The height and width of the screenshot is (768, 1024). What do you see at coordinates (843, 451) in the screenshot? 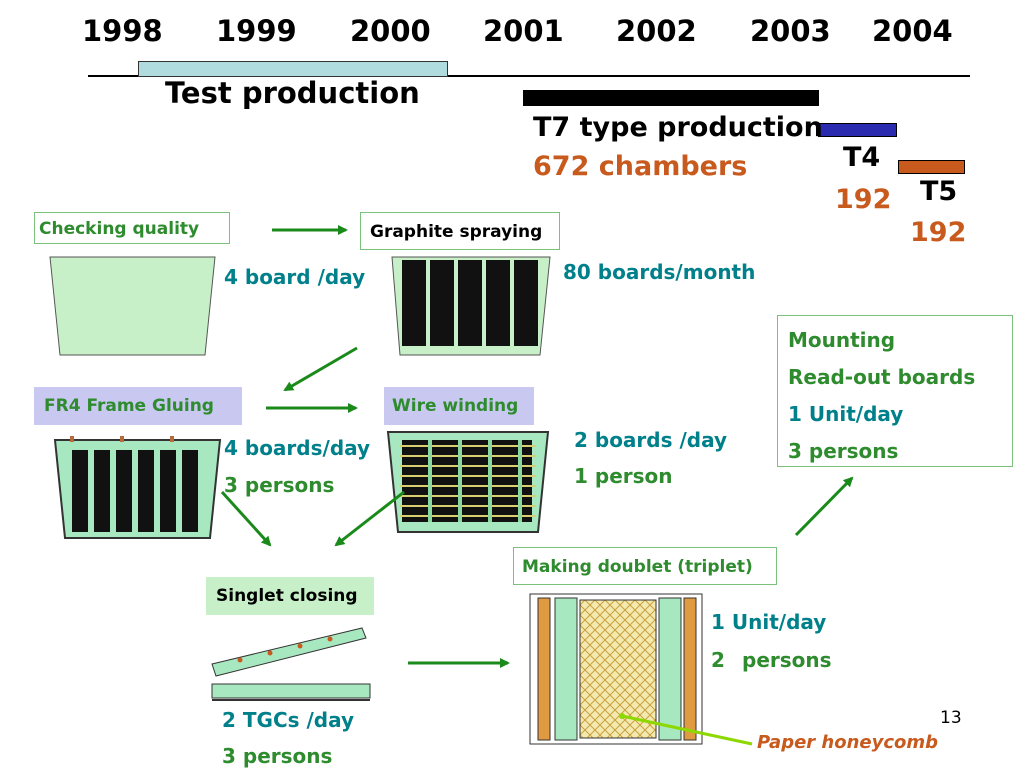
I see `mounting-persons: 3 persons` at bounding box center [843, 451].